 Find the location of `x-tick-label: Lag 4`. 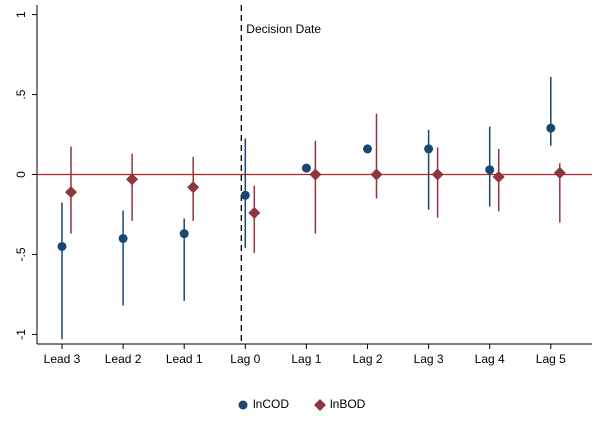

x-tick-label: Lag 4 is located at coordinates (490, 359).